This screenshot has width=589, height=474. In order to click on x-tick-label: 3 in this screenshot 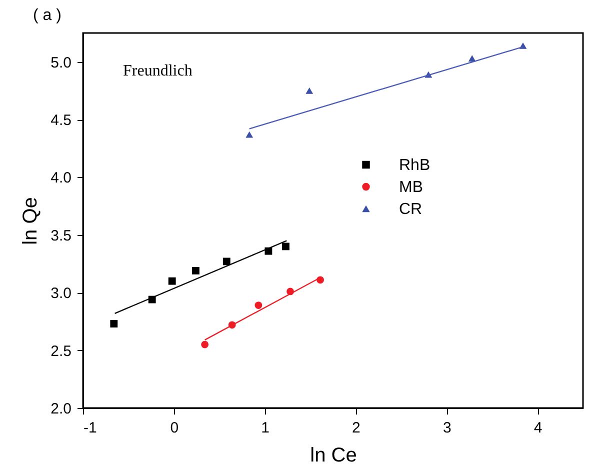, I will do `click(447, 428)`.